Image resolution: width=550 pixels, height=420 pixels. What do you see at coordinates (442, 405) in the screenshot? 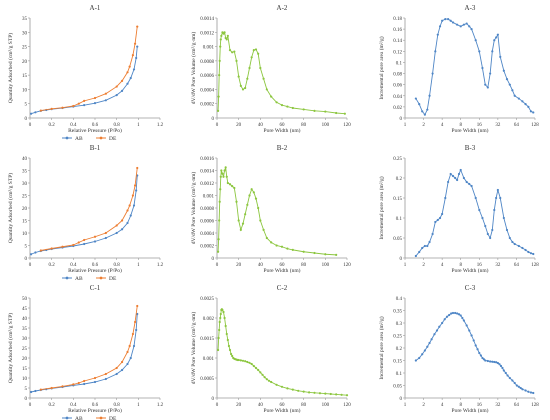
I see `x-tick-label: 4` at bounding box center [442, 405].